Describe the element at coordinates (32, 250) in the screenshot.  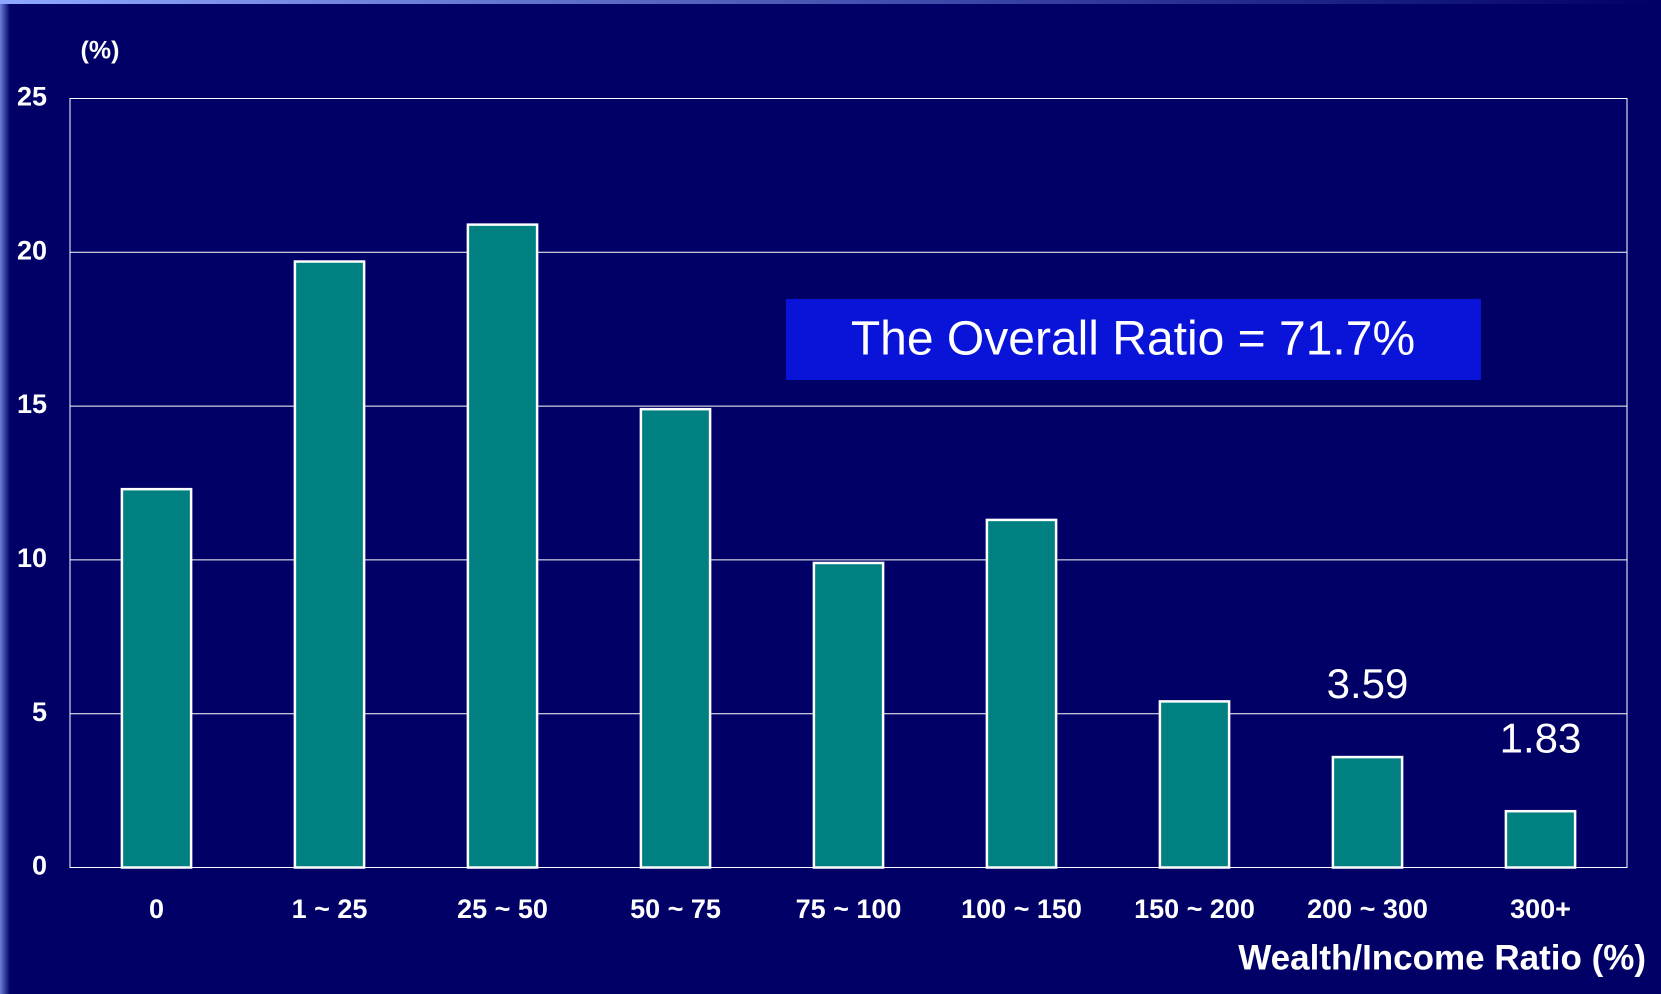
I see `y-tick-label: 20` at that location.